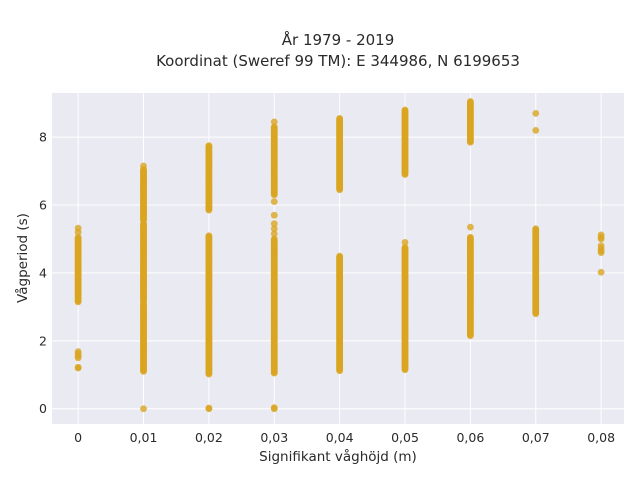 The image size is (640, 480). Describe the element at coordinates (144, 437) in the screenshot. I see `x-tick-label: 0,01` at that location.